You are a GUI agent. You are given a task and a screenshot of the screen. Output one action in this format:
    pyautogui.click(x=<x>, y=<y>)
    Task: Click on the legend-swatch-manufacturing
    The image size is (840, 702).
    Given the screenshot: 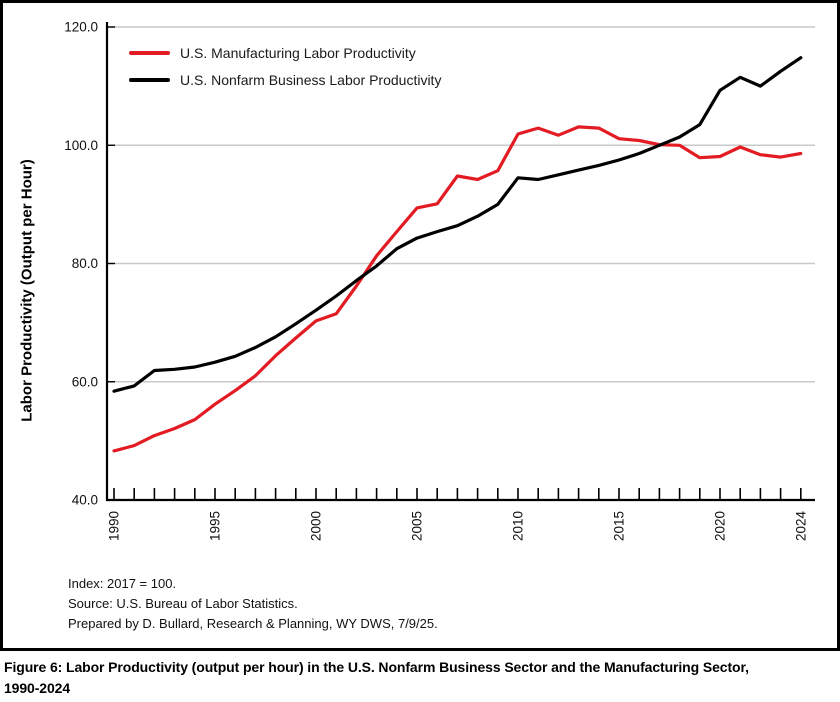 What is the action you would take?
    pyautogui.click(x=149, y=52)
    